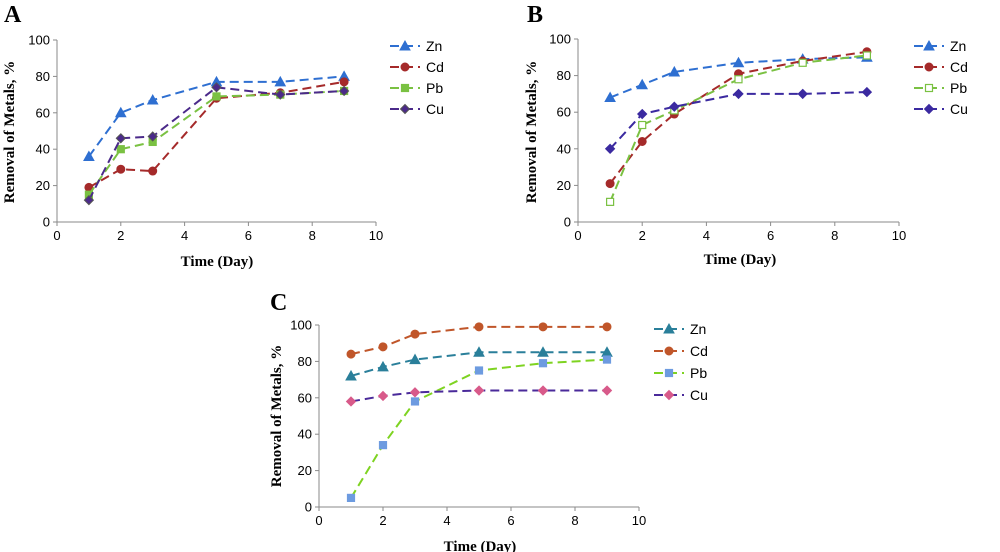  I want to click on x-tick-label: 6, so click(510, 520).